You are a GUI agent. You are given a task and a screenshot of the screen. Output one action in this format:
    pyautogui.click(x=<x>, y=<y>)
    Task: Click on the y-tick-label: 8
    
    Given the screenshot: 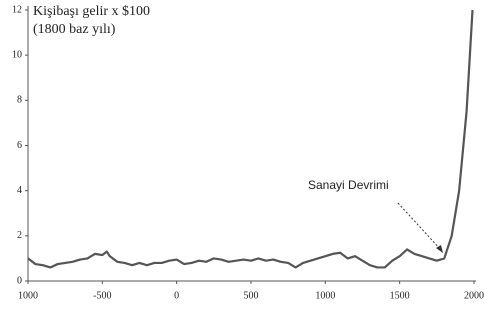 What is the action you would take?
    pyautogui.click(x=19, y=100)
    